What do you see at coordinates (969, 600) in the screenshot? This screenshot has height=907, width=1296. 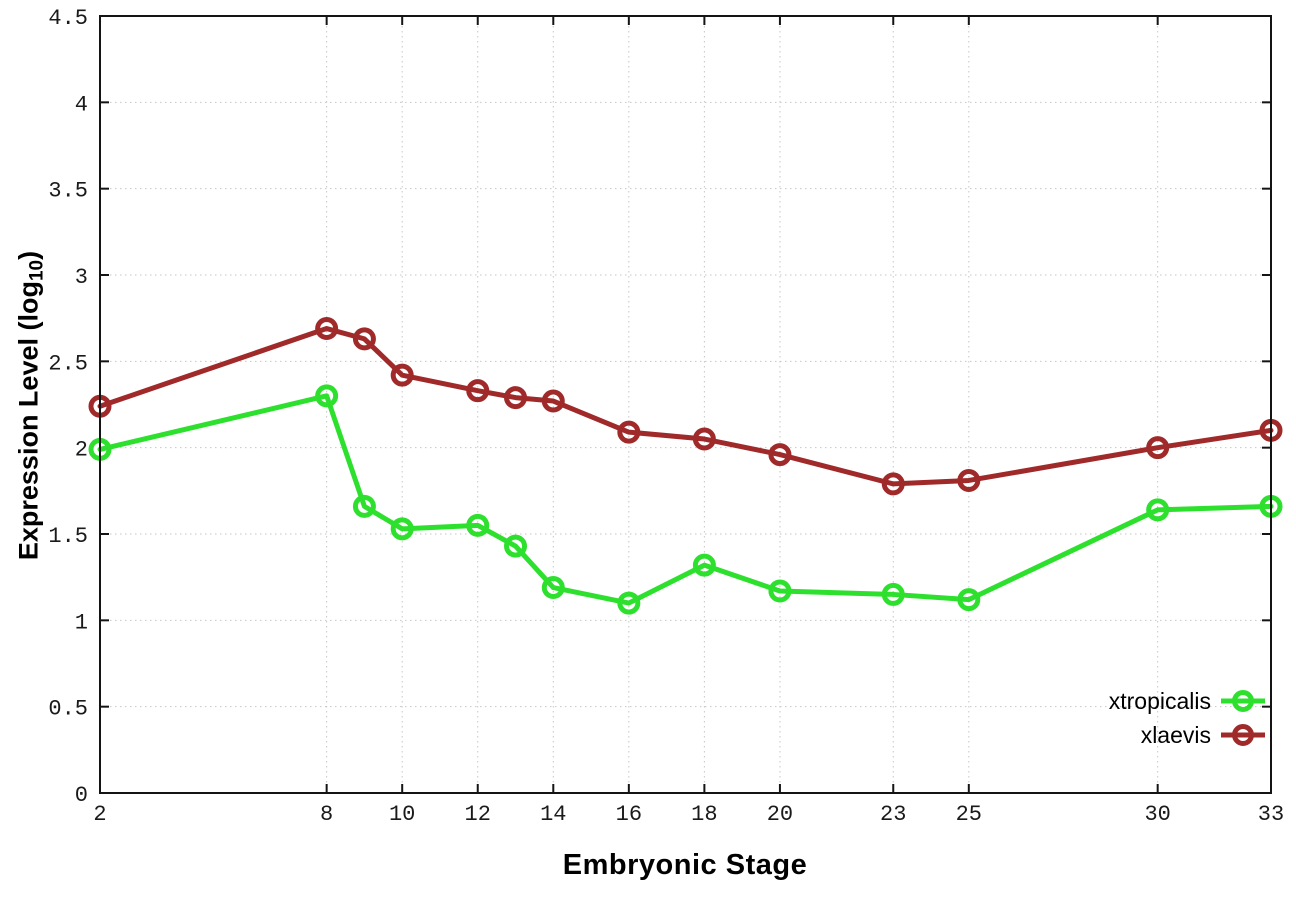 I see `data-point-xtropicalis-stage25` at bounding box center [969, 600].